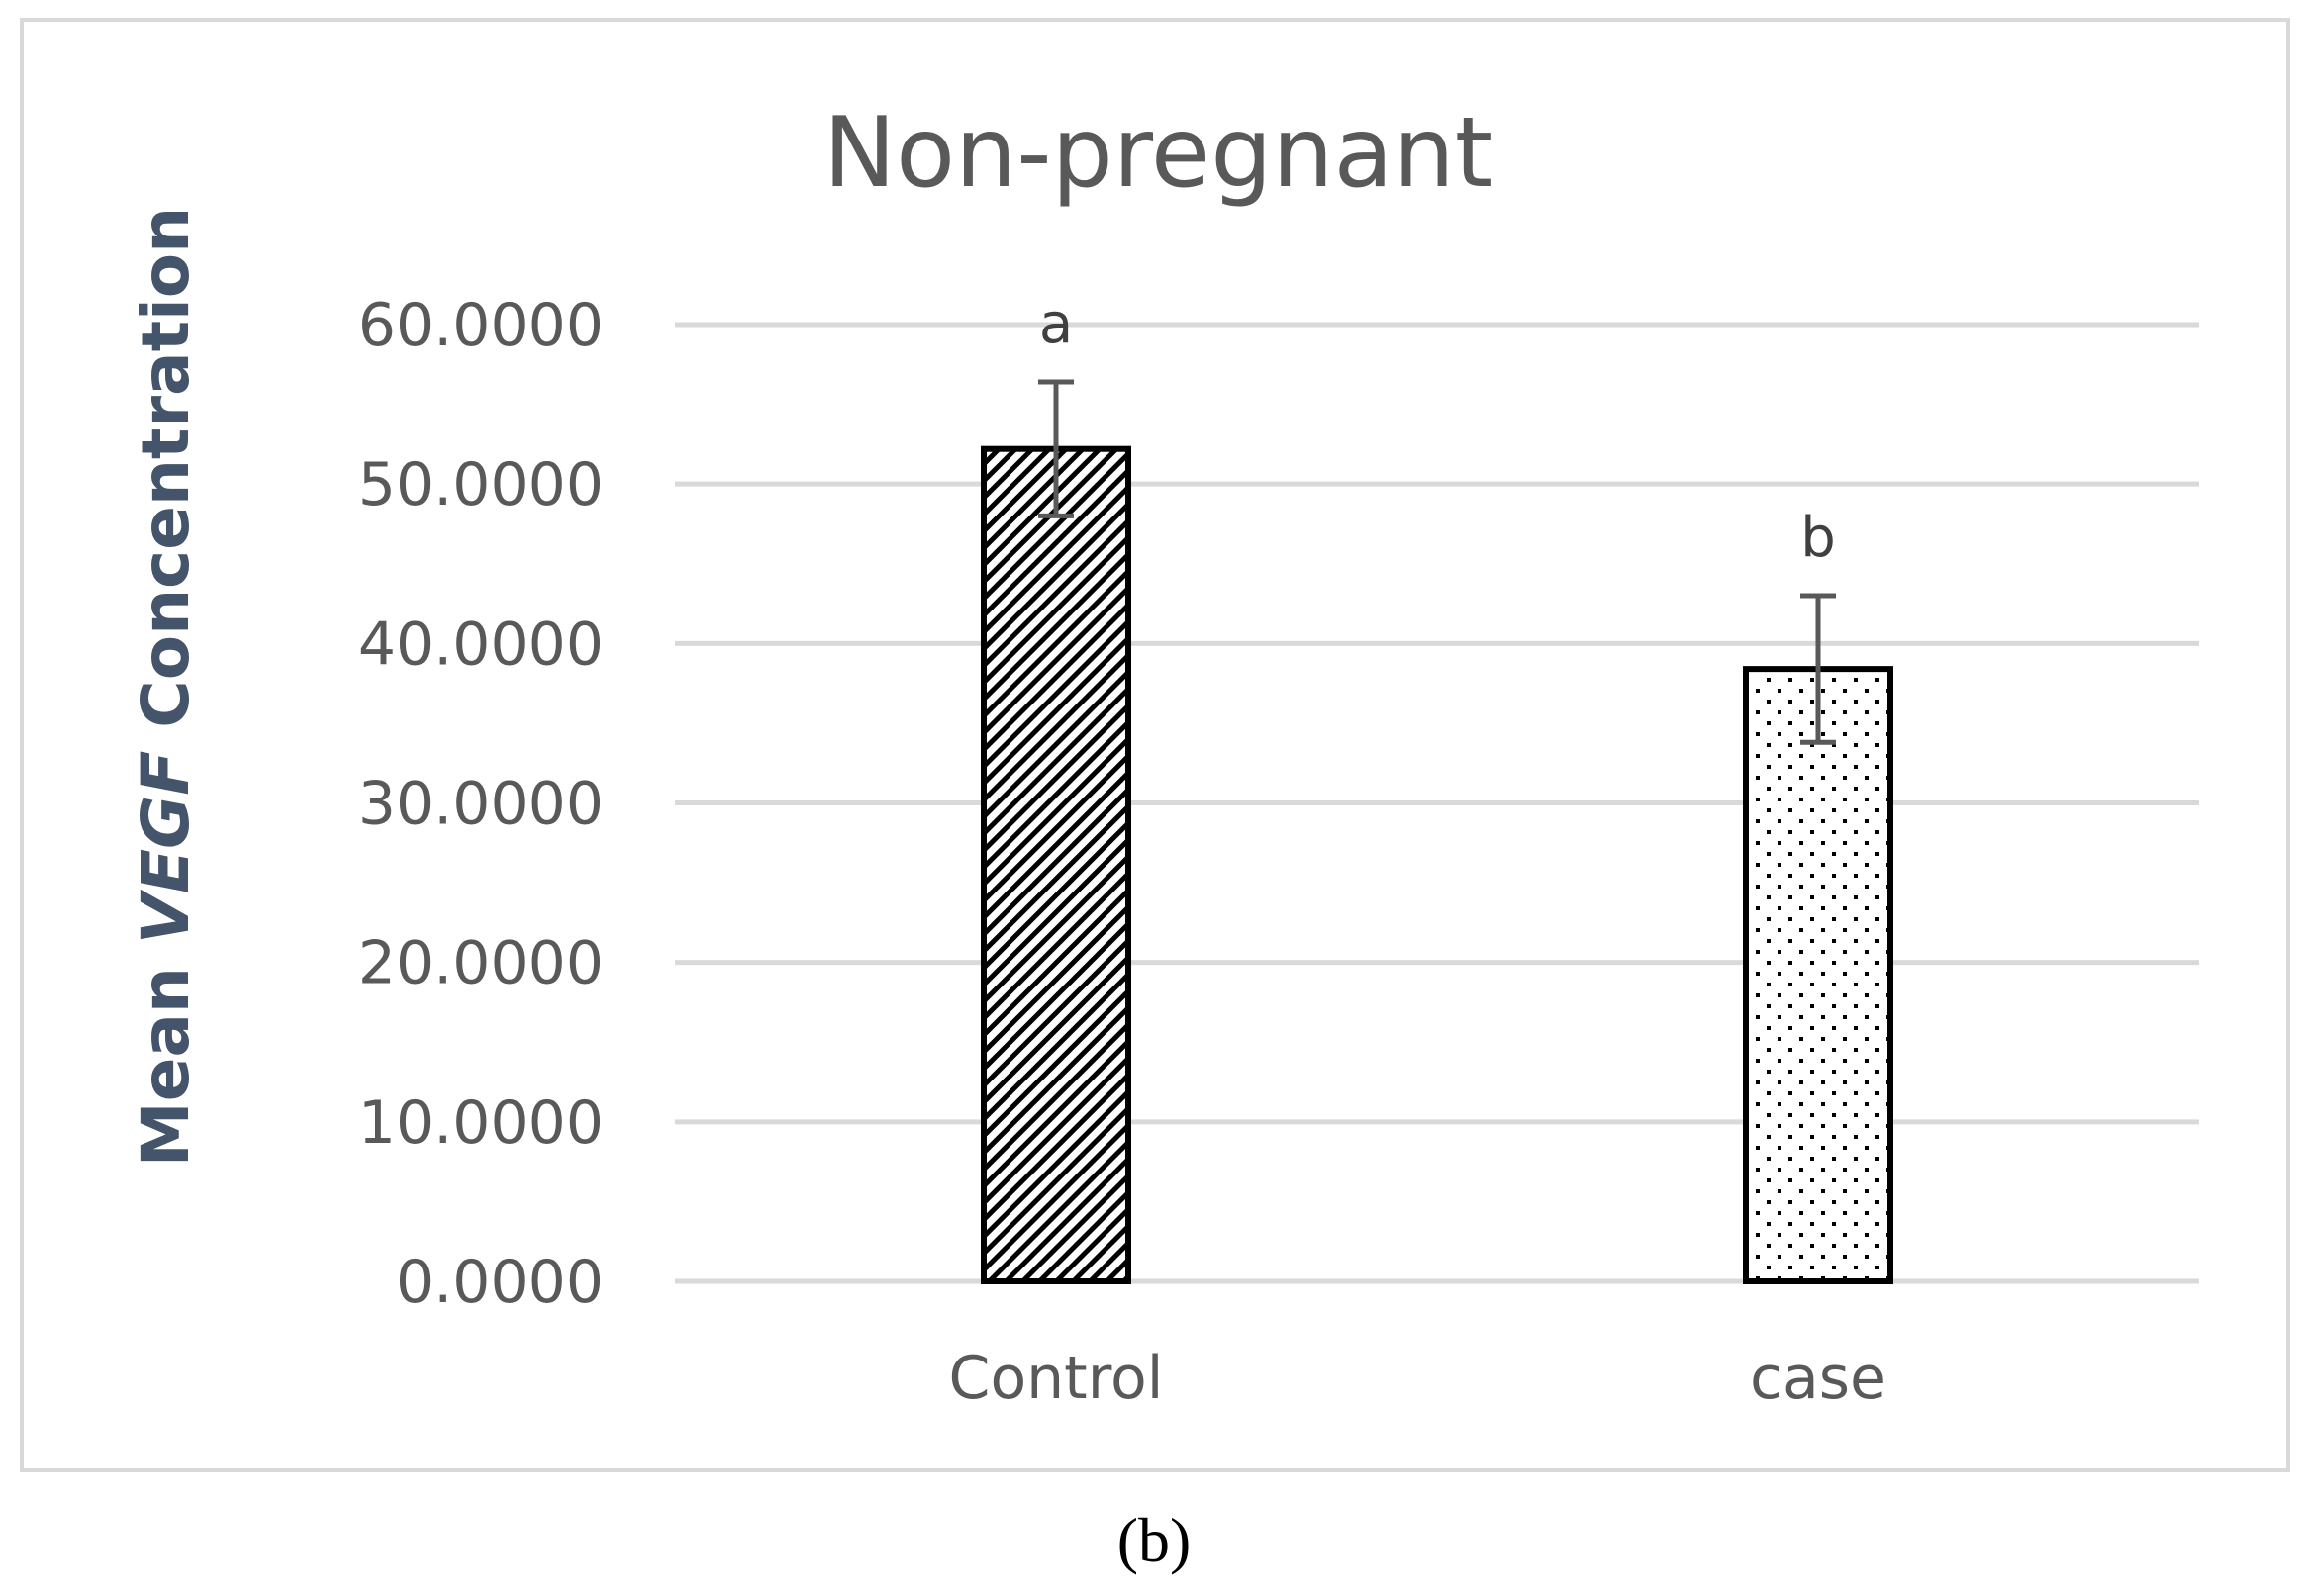 This screenshot has width=2308, height=1596. I want to click on significance-letter: b, so click(1818, 538).